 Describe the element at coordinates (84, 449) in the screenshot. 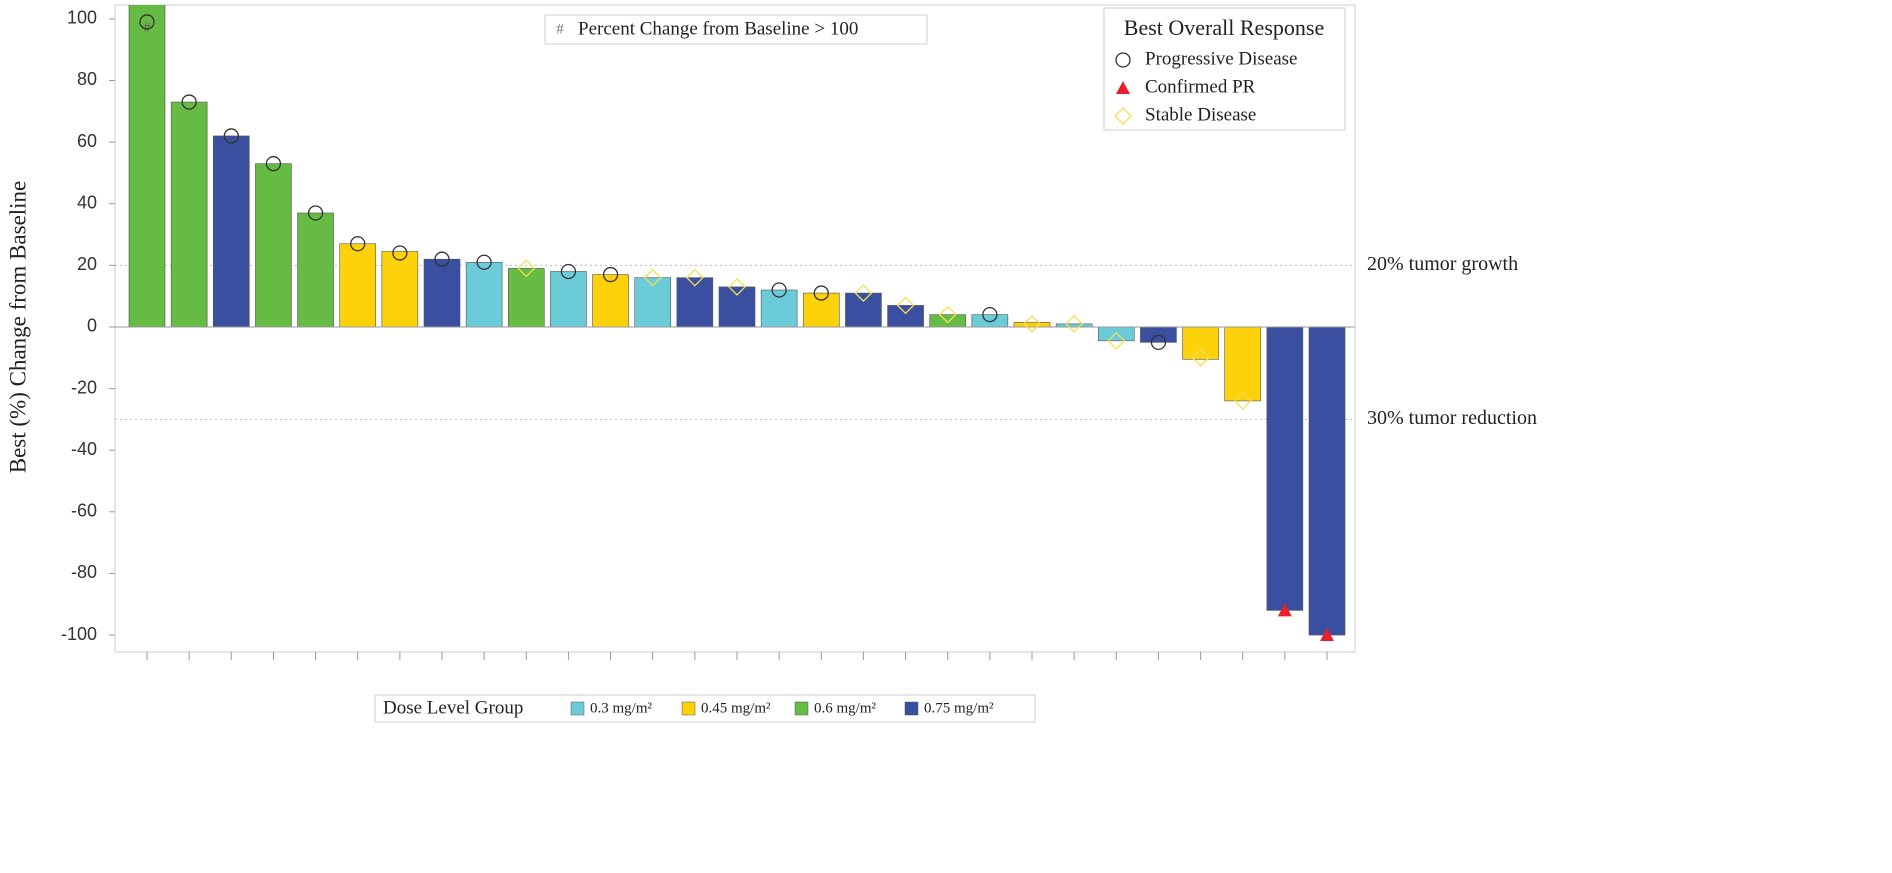

I see `y-tick-label: -40` at that location.